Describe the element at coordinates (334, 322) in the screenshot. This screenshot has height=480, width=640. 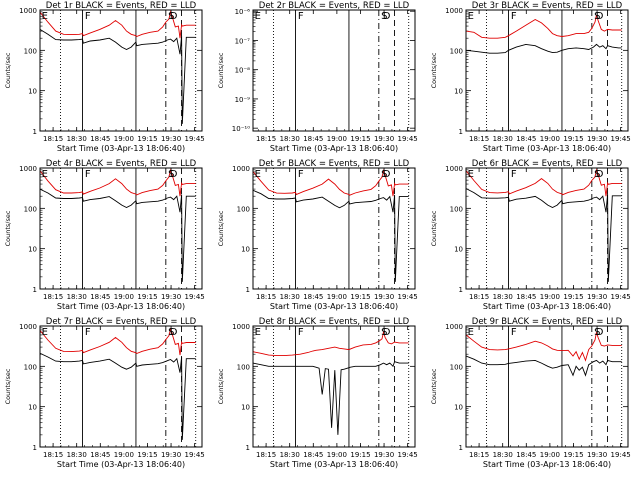
I see `panel-title: Det 8r BLACK = Events, RED = LLD` at that location.